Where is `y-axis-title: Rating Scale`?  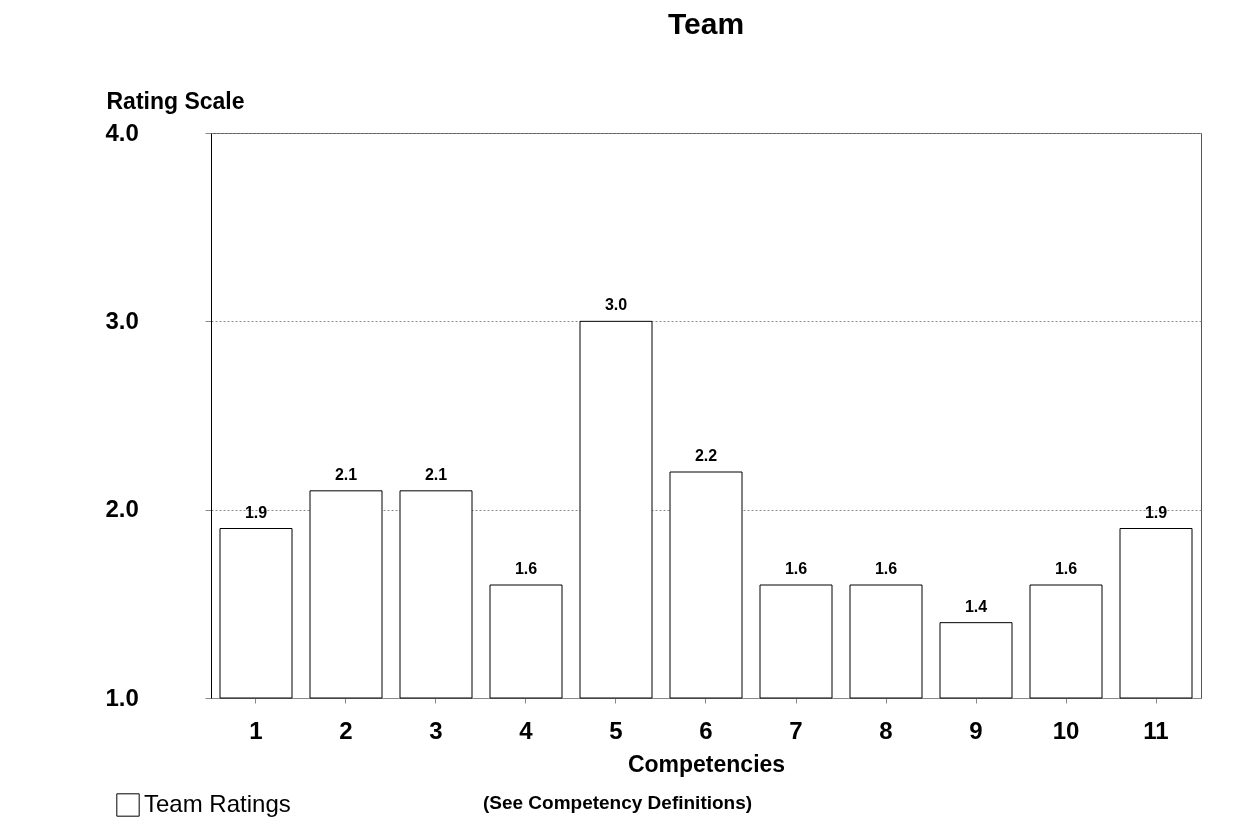 y-axis-title: Rating Scale is located at coordinates (175, 100).